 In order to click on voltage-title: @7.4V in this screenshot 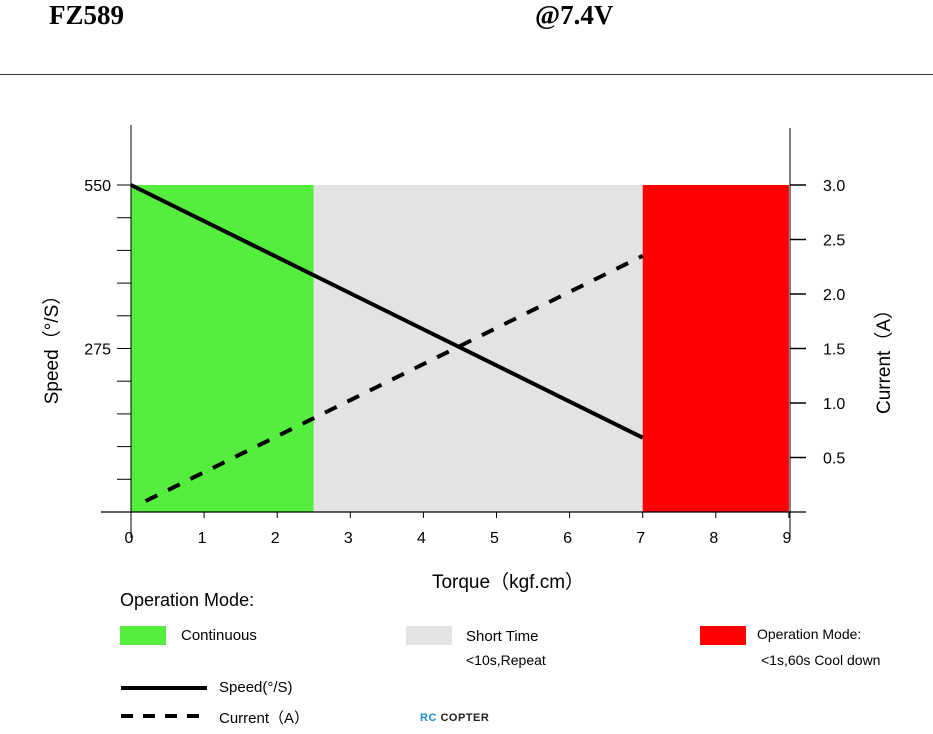, I will do `click(574, 15)`.